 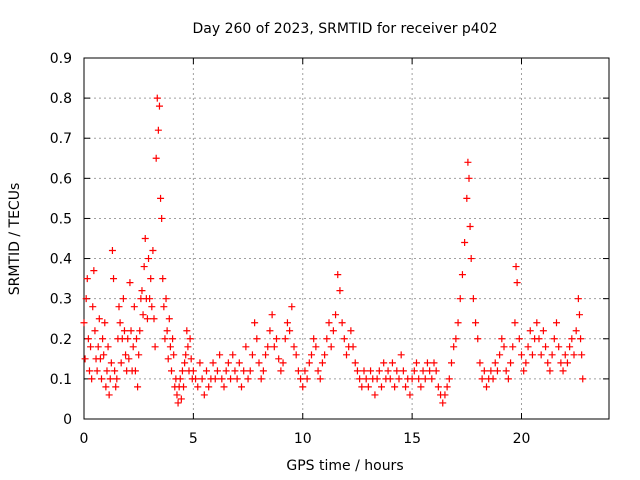 I want to click on y-tick-label: 0.9, so click(x=61, y=59).